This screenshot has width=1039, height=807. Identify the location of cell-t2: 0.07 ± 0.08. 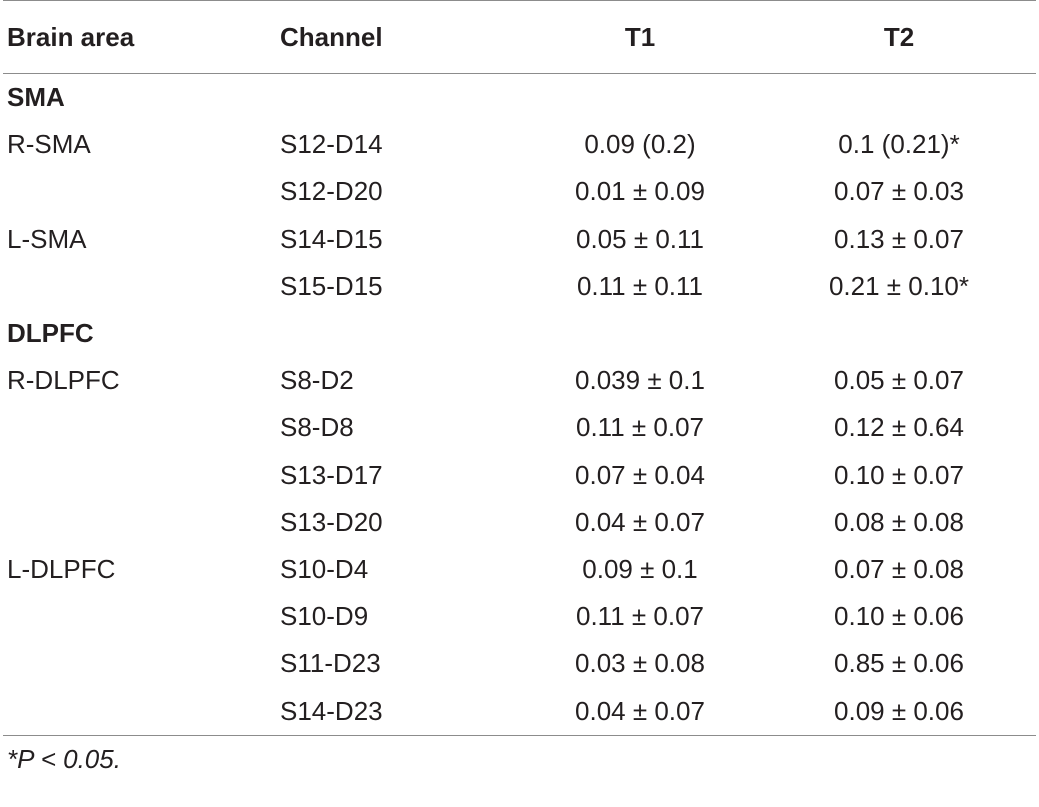
(899, 568).